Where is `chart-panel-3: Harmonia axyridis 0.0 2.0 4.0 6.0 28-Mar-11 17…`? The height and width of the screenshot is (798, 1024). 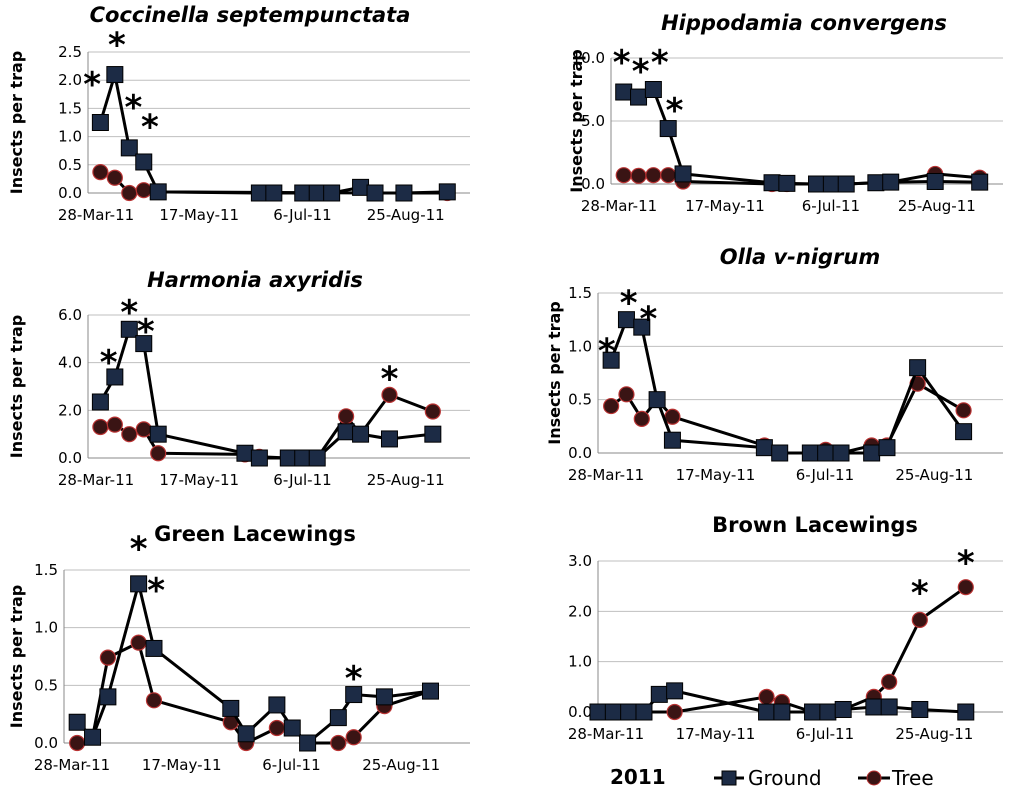 chart-panel-3: Harmonia axyridis 0.0 2.0 4.0 6.0 28-Mar-11 17… is located at coordinates (238, 378).